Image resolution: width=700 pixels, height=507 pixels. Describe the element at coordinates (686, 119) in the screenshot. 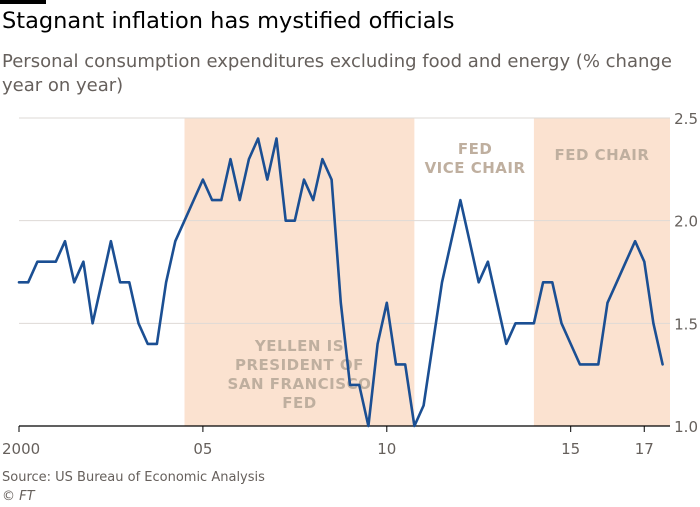

I see `y-tick-label-3: 2.5` at that location.